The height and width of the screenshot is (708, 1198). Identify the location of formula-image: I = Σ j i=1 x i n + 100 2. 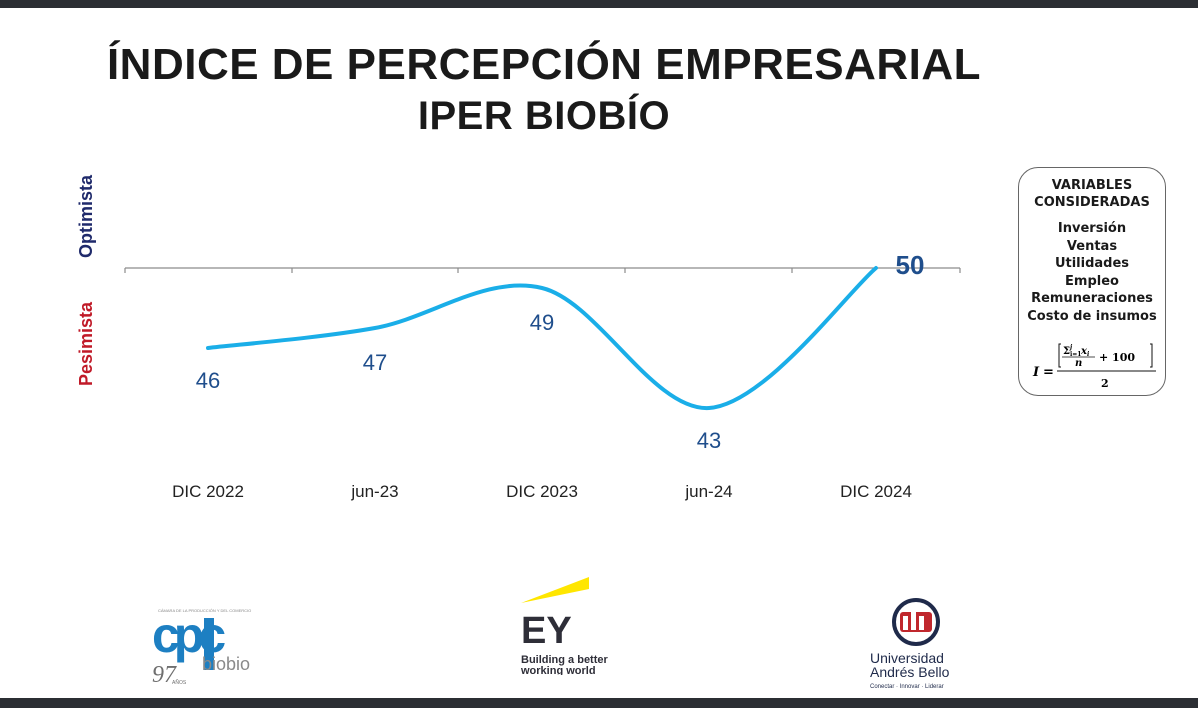
(1094, 366).